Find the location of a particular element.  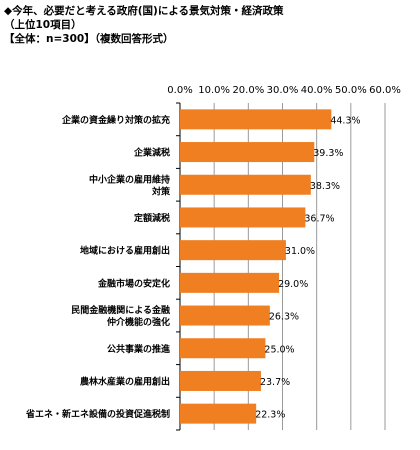

value-label: 22.3% is located at coordinates (270, 415).